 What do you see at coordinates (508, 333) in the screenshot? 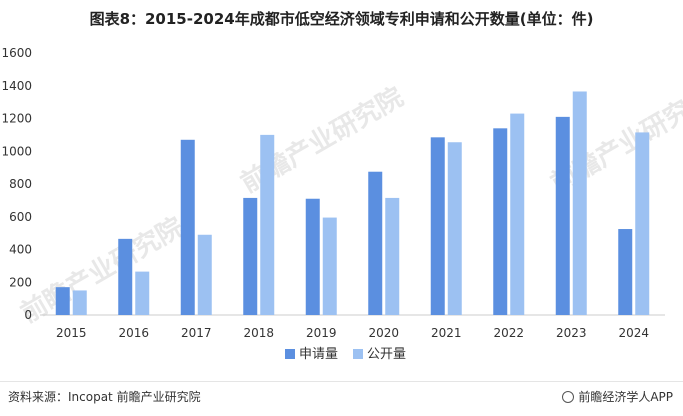
I see `x-tick-label: 2022` at bounding box center [508, 333].